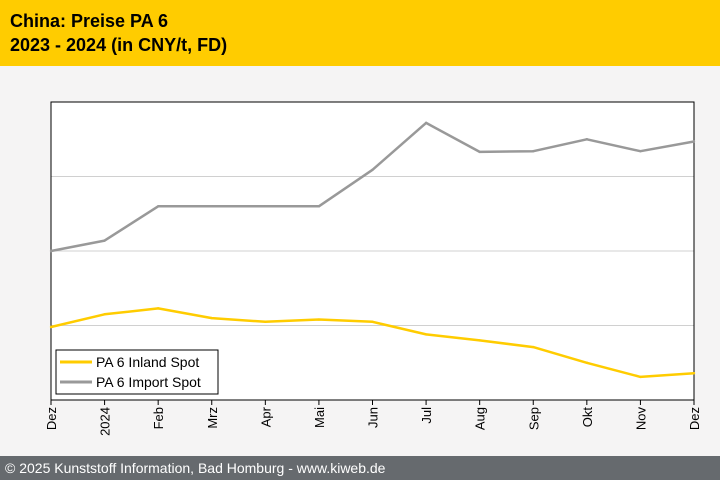  Describe the element at coordinates (89, 21) in the screenshot. I see `chart-title: China: Preise PA 6` at that location.